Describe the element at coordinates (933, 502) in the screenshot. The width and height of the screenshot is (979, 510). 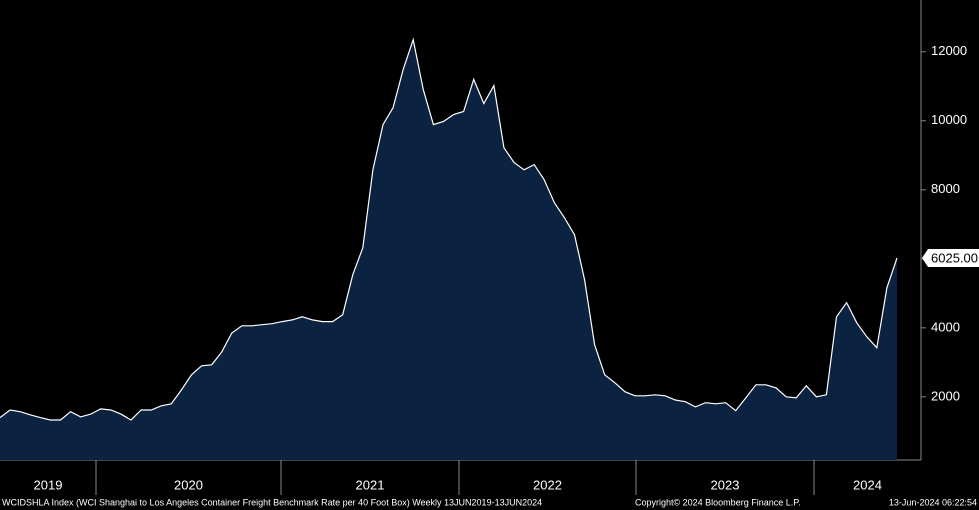
I see `footer-right: 13-Jun-2024 06:22:54` at that location.